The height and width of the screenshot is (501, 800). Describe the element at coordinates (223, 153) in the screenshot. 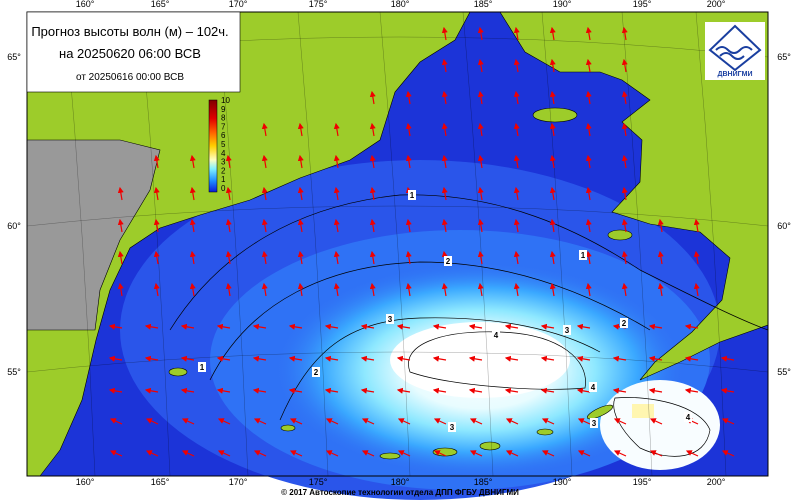

I see `colorbar-tick-label: 4` at that location.